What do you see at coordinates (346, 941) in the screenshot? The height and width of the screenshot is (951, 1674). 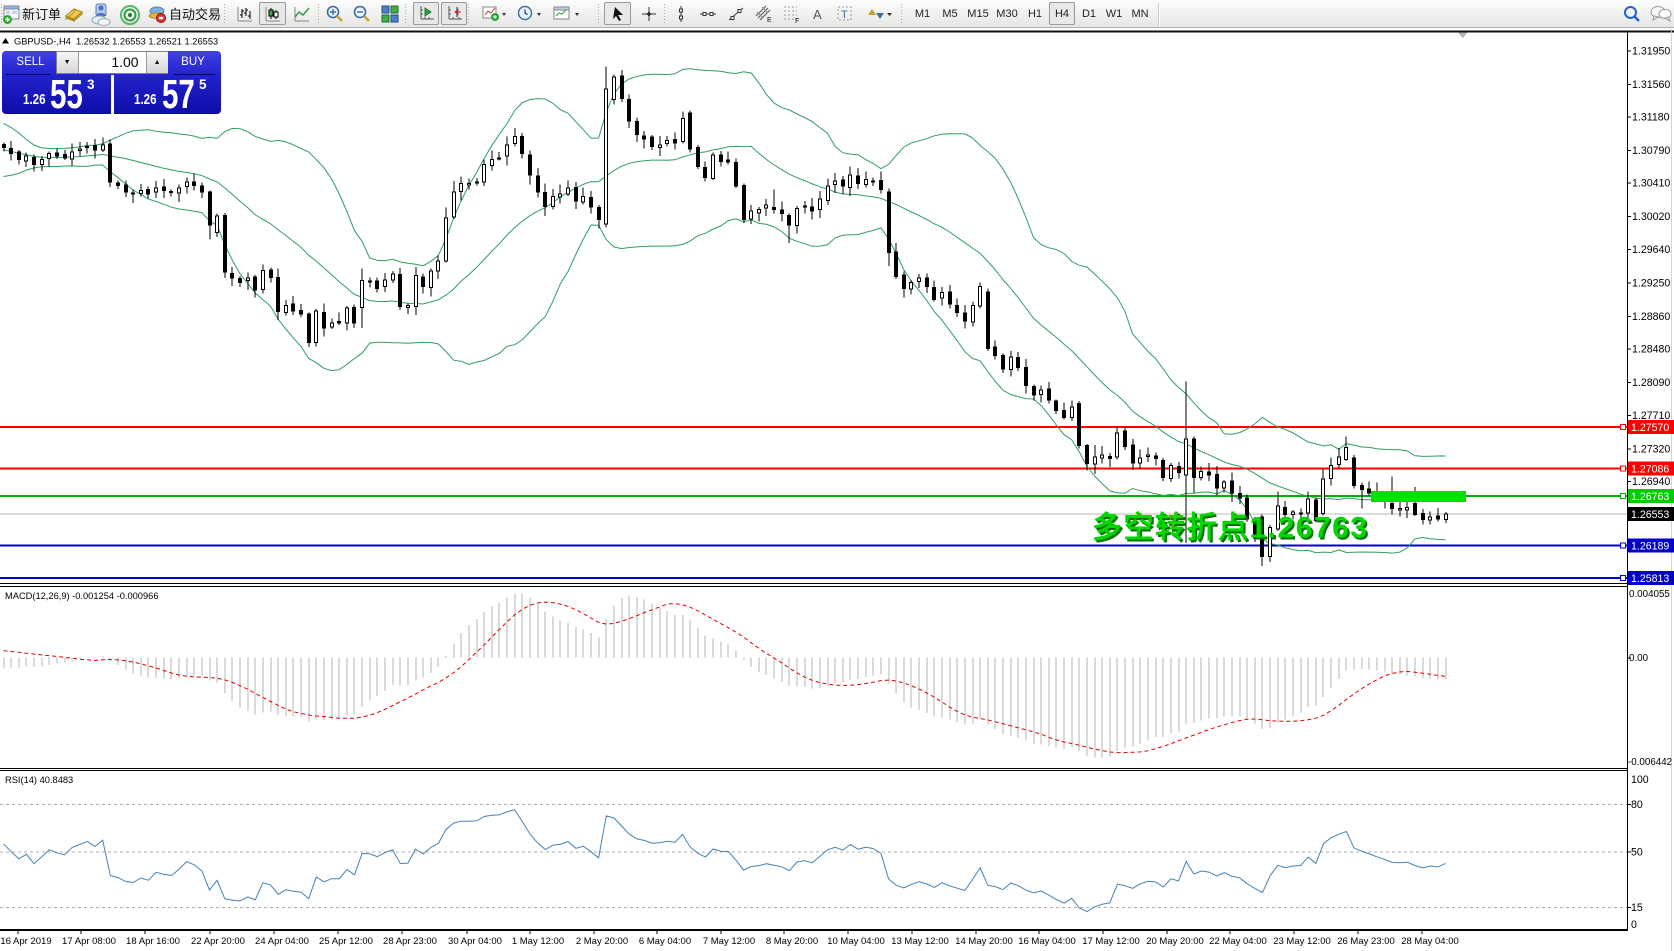 I see `svg-text: 25 Apr 12:00` at bounding box center [346, 941].